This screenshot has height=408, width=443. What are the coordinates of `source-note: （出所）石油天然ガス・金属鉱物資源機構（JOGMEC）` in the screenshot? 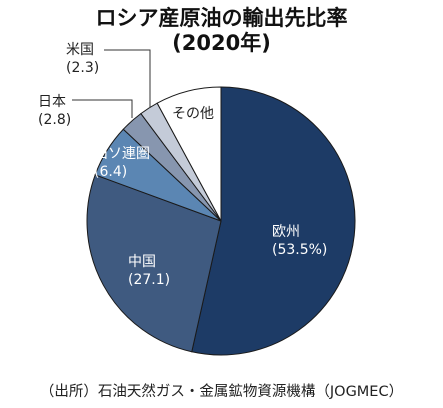 It's located at (221, 392).